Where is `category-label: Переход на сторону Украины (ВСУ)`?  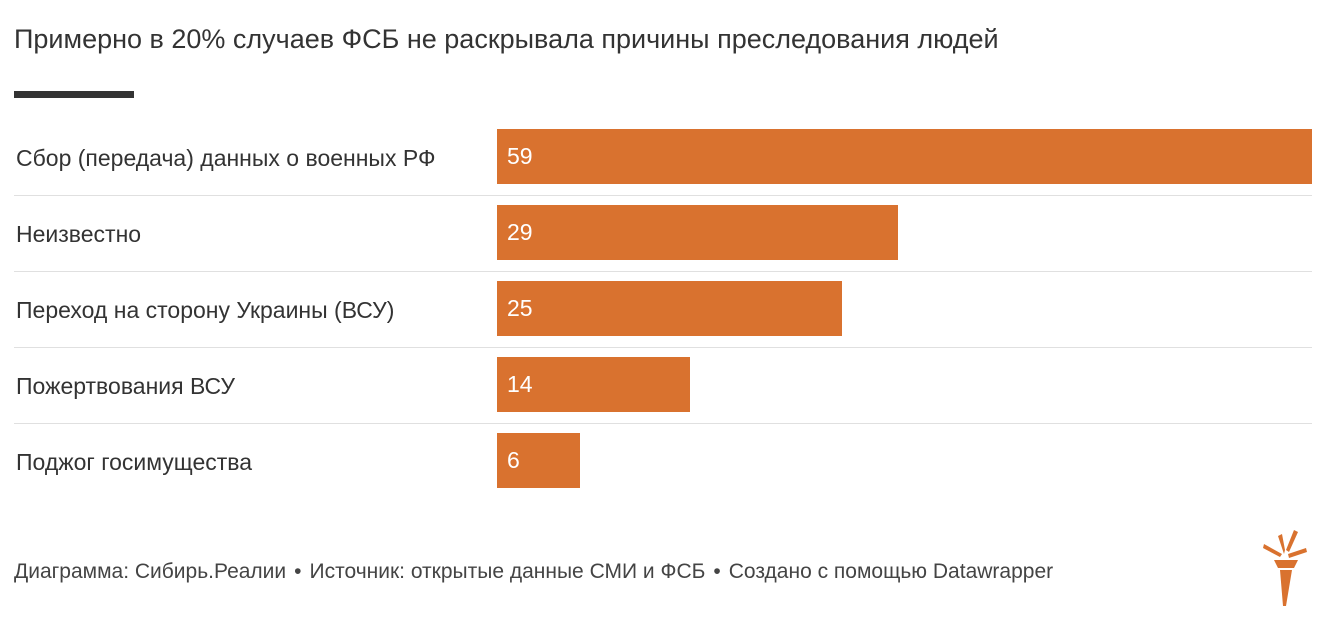 category-label: Переход на сторону Украины (ВСУ) is located at coordinates (205, 310).